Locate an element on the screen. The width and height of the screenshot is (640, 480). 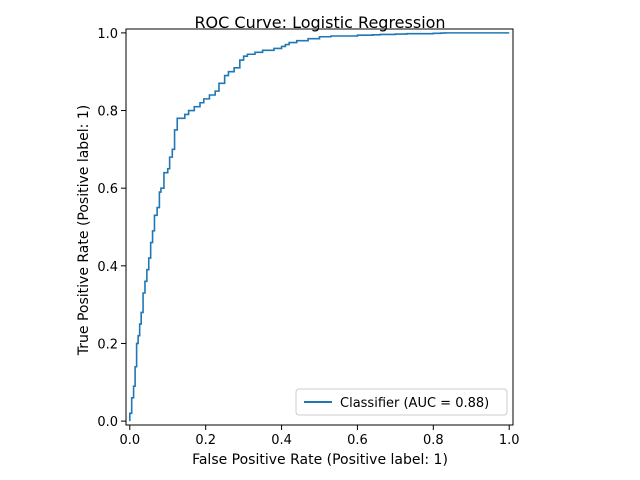
x-tick-label: 0.2 is located at coordinates (205, 440).